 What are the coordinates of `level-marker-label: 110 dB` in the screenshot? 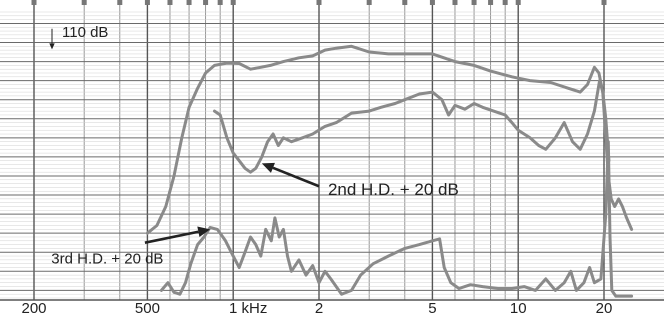 It's located at (85, 32).